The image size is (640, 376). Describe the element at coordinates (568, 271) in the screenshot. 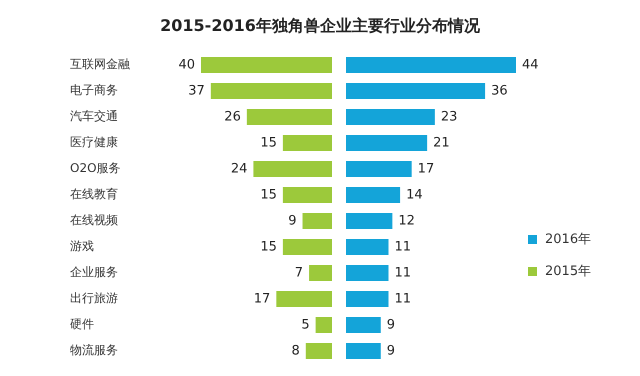

I see `legend-label: 2015年` at that location.